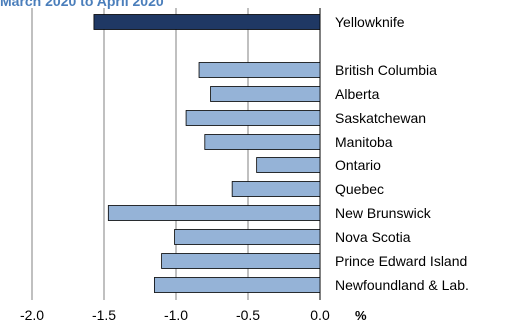  Describe the element at coordinates (364, 142) in the screenshot. I see `category-label: Manitoba` at that location.